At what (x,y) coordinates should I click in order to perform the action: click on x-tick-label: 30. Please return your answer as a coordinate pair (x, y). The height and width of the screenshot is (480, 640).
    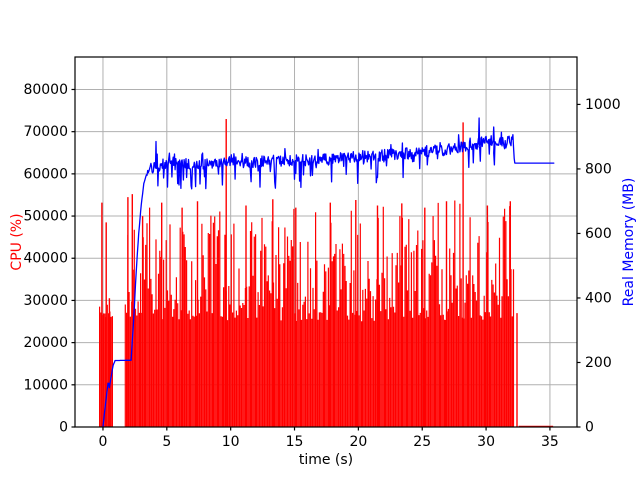
    Looking at the image, I should click on (486, 442).